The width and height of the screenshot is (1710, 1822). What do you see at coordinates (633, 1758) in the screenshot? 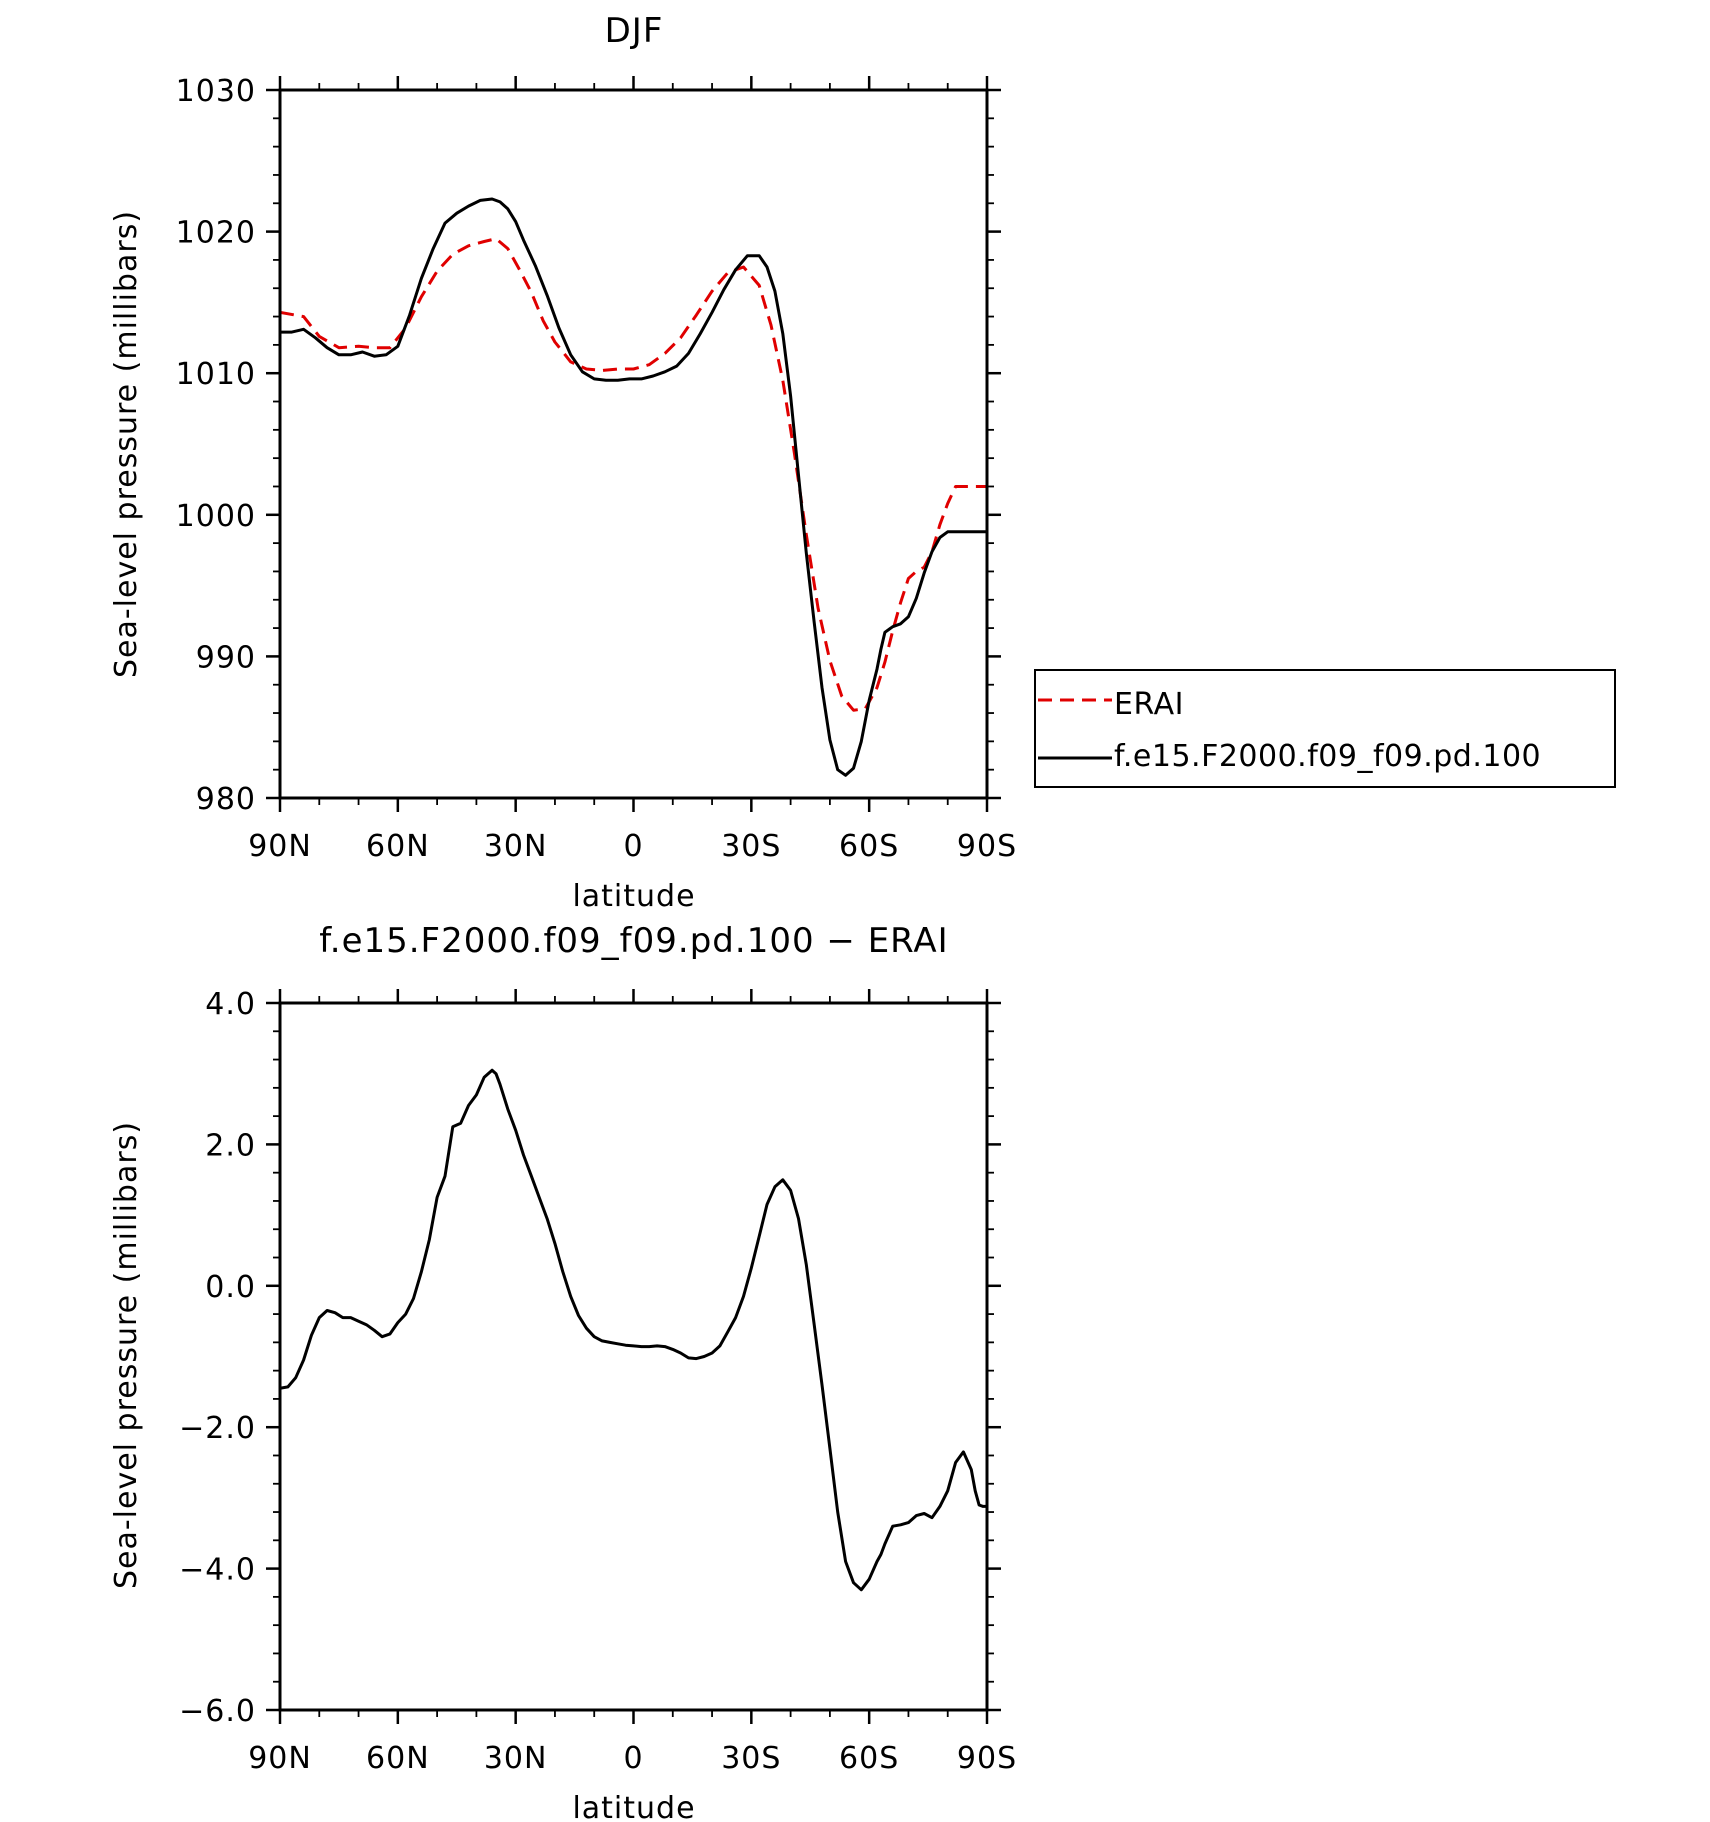
I see `bottom-chart-xtick-label: 0` at bounding box center [633, 1758].